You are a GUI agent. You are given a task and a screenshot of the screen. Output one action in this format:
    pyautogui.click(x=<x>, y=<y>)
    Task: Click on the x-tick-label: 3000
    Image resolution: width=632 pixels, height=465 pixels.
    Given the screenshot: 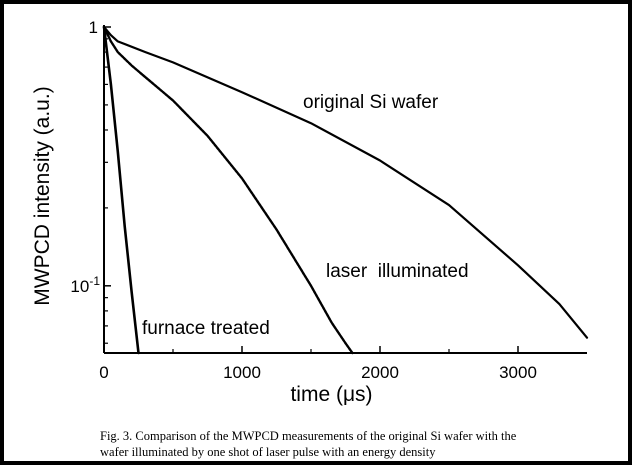 What is the action you would take?
    pyautogui.click(x=518, y=372)
    